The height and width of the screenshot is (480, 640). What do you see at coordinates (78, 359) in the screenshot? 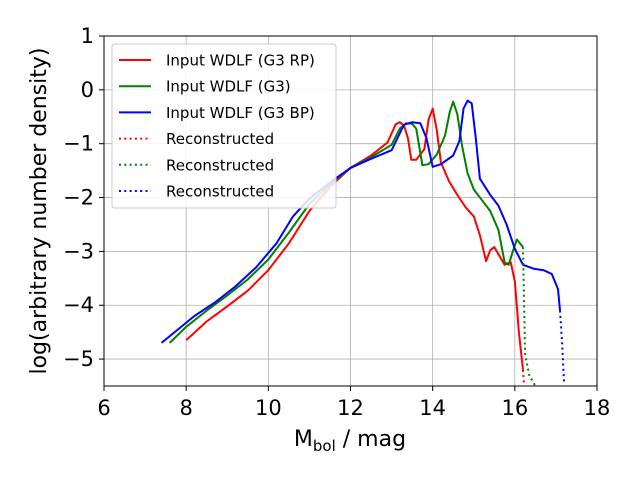
I see `y-tick-label: −5` at bounding box center [78, 359].